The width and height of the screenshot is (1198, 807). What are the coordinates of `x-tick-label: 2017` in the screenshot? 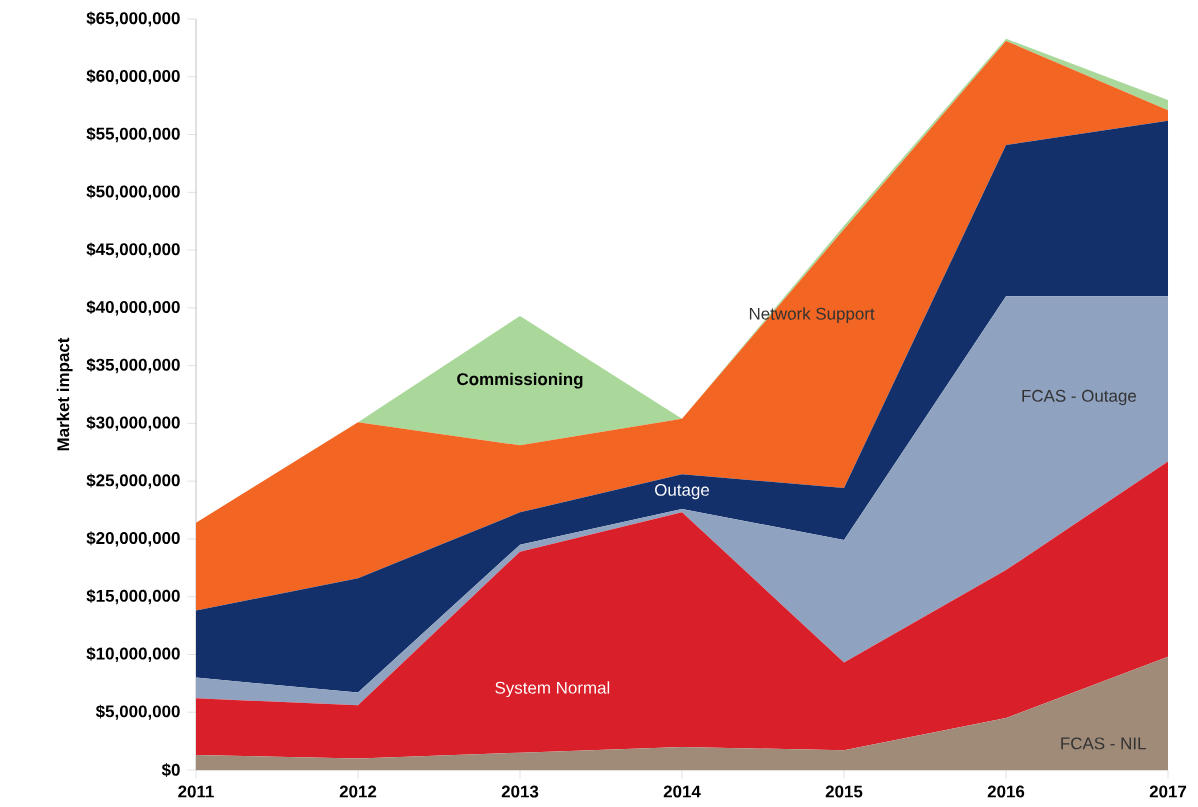 It's located at (1168, 791).